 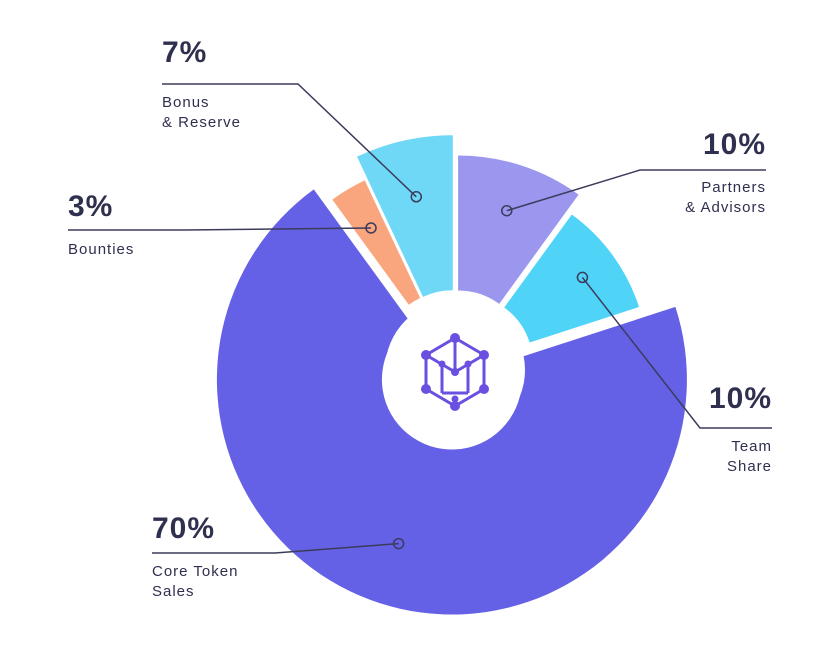 What do you see at coordinates (91, 206) in the screenshot?
I see `value-label: 3%` at bounding box center [91, 206].